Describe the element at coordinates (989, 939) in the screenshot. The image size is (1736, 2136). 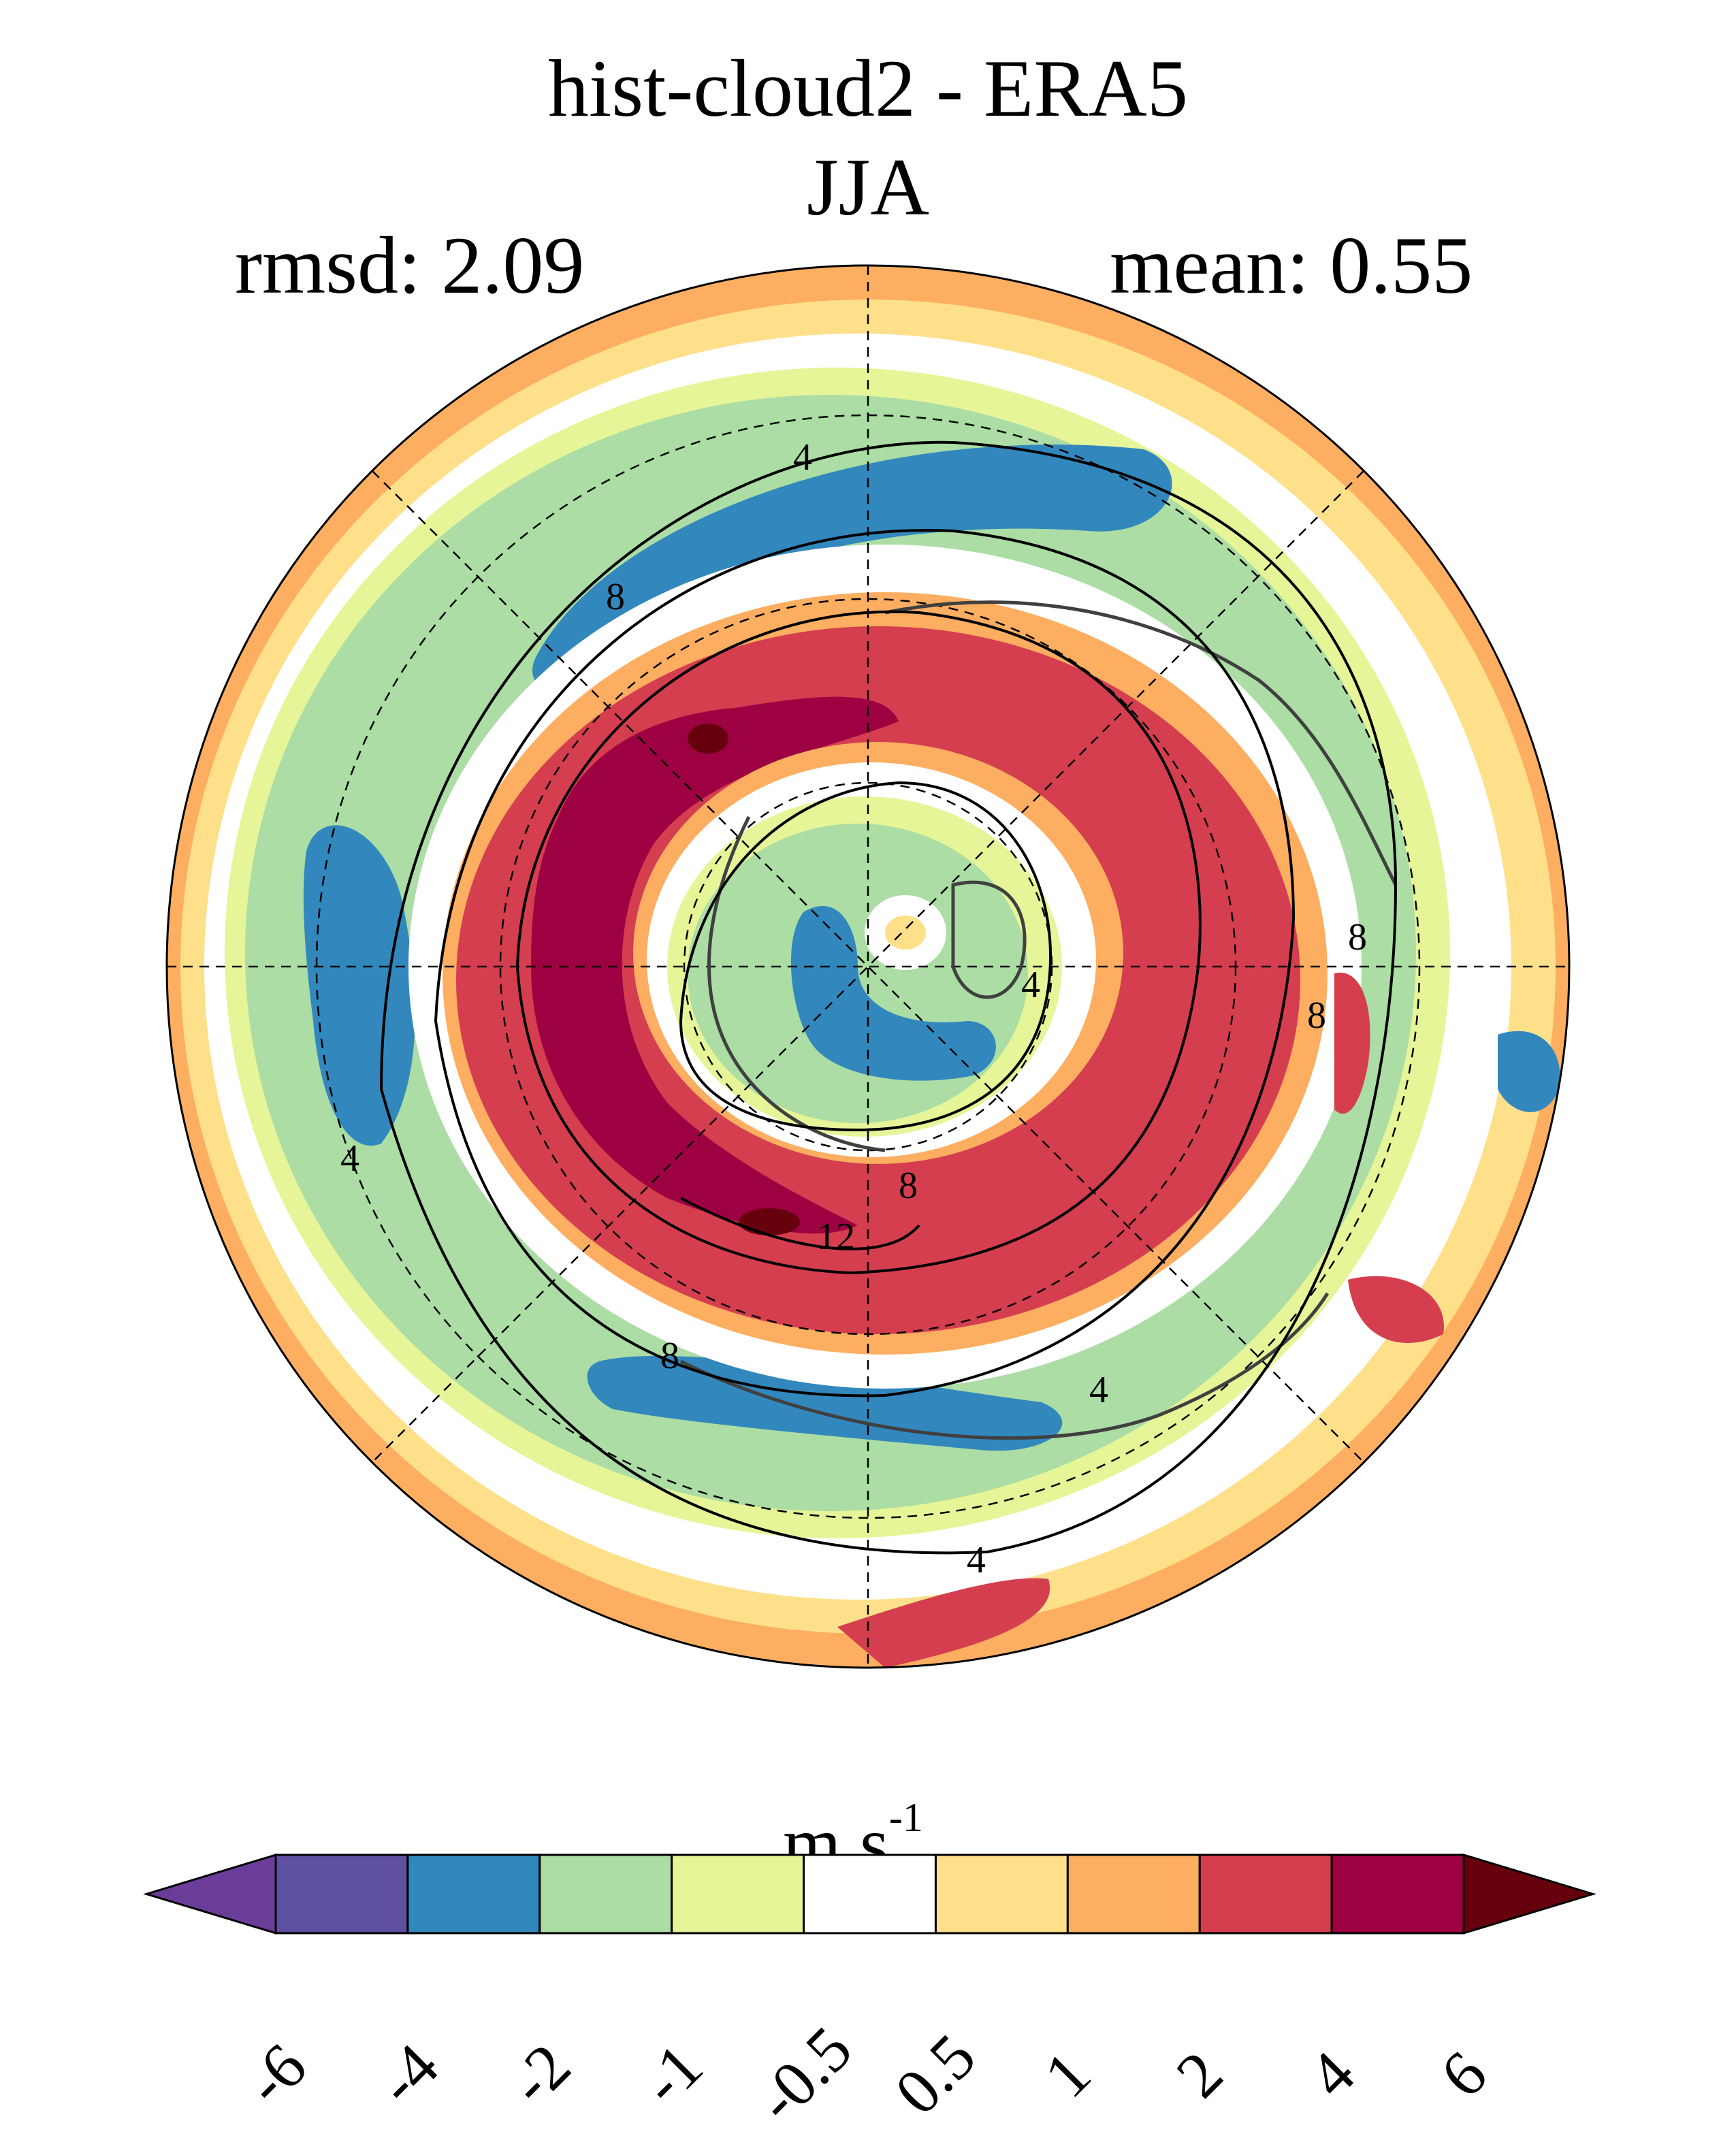
I see `coast-greenland` at that location.